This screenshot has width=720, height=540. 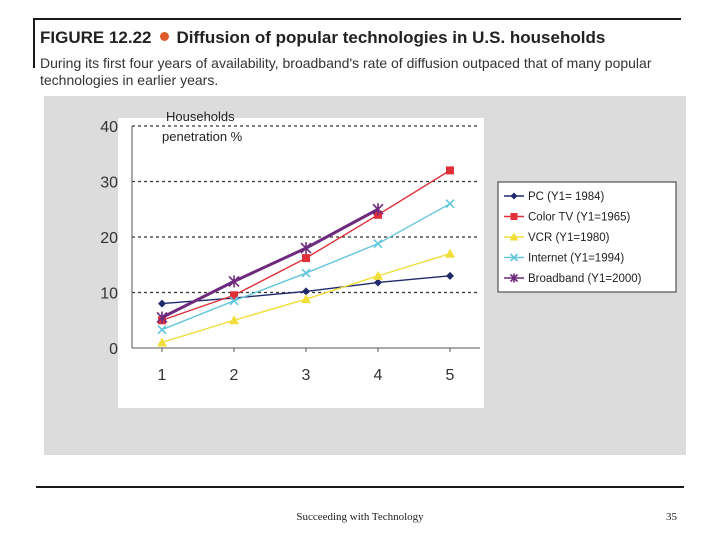 I want to click on legend-box, so click(x=587, y=237).